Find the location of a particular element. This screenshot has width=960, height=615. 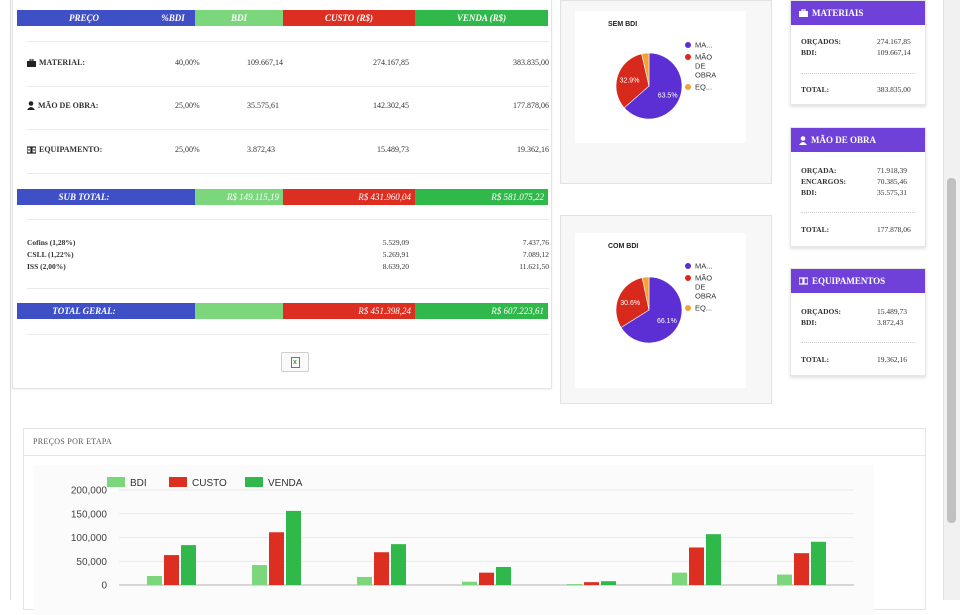

total-bdi is located at coordinates (239, 311).